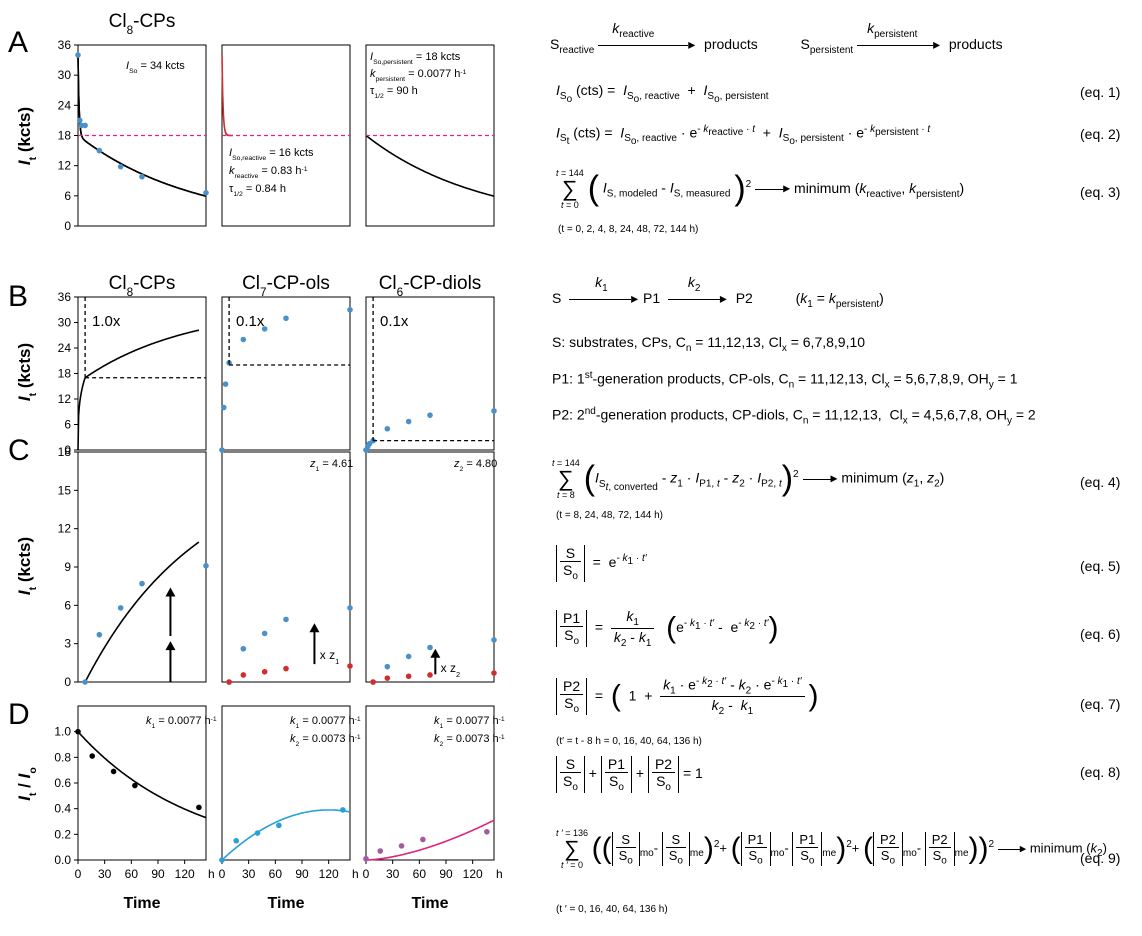  Describe the element at coordinates (475, 465) in the screenshot. I see `annotation-C2: z2 = 4.80` at that location.